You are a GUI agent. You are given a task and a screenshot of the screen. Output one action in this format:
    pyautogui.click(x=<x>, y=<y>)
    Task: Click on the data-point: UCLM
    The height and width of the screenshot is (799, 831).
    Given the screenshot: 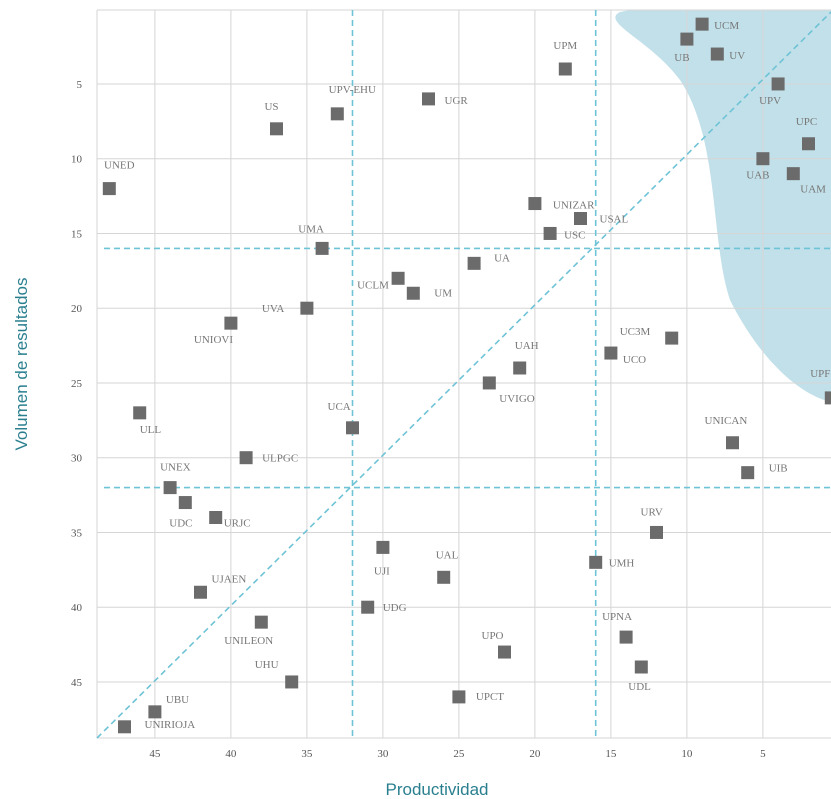 What is the action you would take?
    pyautogui.click(x=381, y=281)
    